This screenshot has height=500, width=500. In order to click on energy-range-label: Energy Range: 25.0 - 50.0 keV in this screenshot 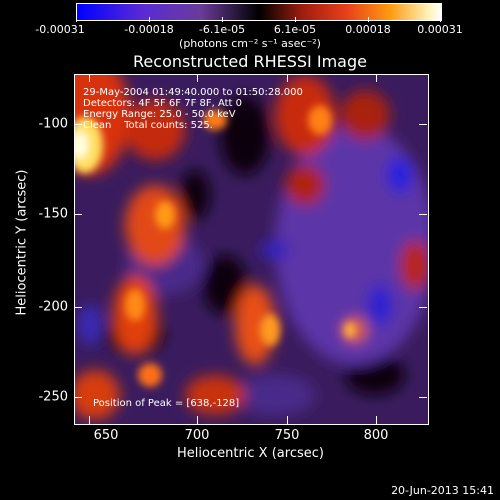, I will do `click(159, 114)`.